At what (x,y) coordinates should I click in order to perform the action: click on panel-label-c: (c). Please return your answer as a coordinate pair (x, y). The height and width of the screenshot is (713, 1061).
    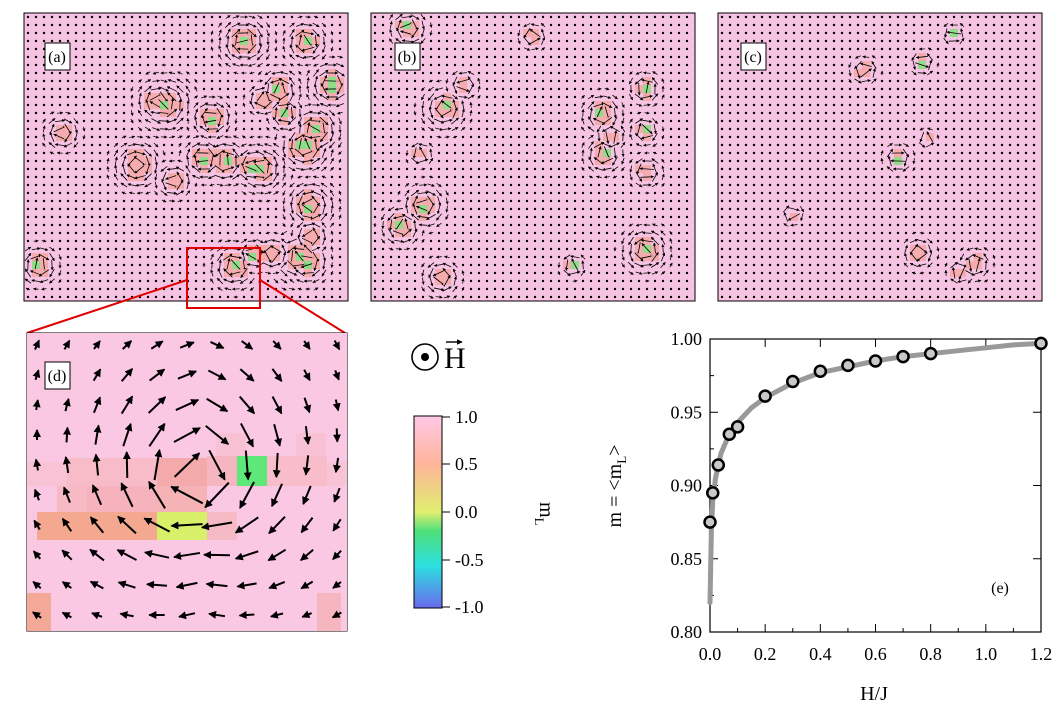
    Looking at the image, I should click on (753, 57).